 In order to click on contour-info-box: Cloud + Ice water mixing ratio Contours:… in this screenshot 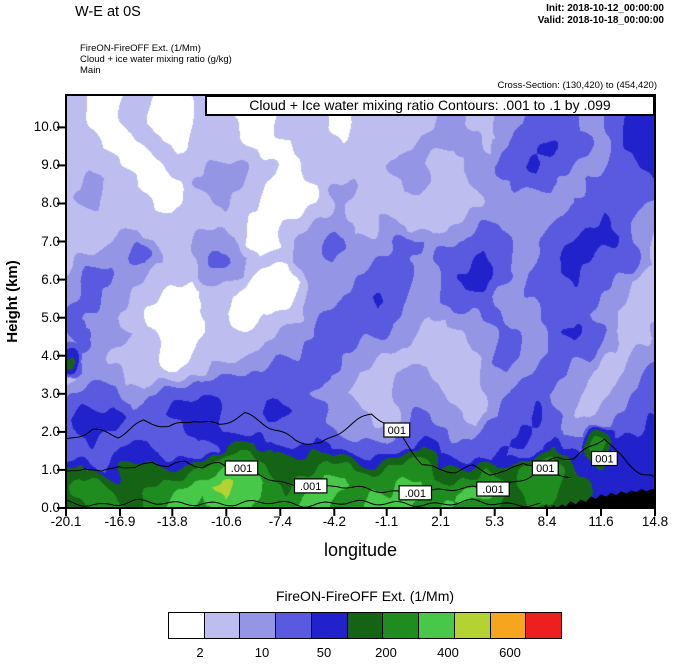, I will do `click(430, 105)`.